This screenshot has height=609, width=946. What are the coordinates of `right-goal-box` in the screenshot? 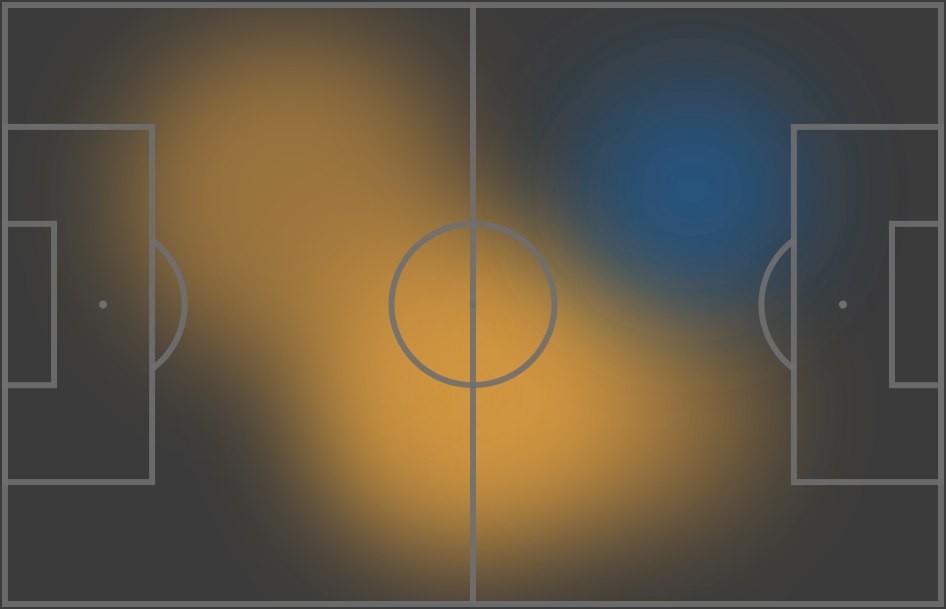 It's located at (916, 304).